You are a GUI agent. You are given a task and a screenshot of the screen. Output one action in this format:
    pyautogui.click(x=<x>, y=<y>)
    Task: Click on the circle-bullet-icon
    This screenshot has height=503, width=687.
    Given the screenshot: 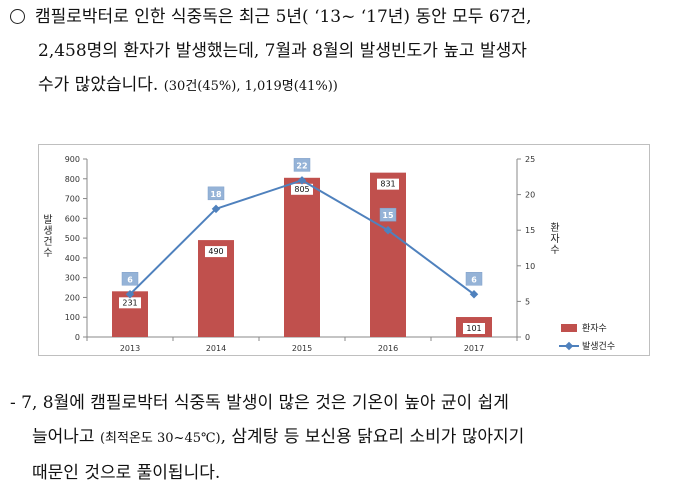 What is the action you would take?
    pyautogui.click(x=17, y=16)
    